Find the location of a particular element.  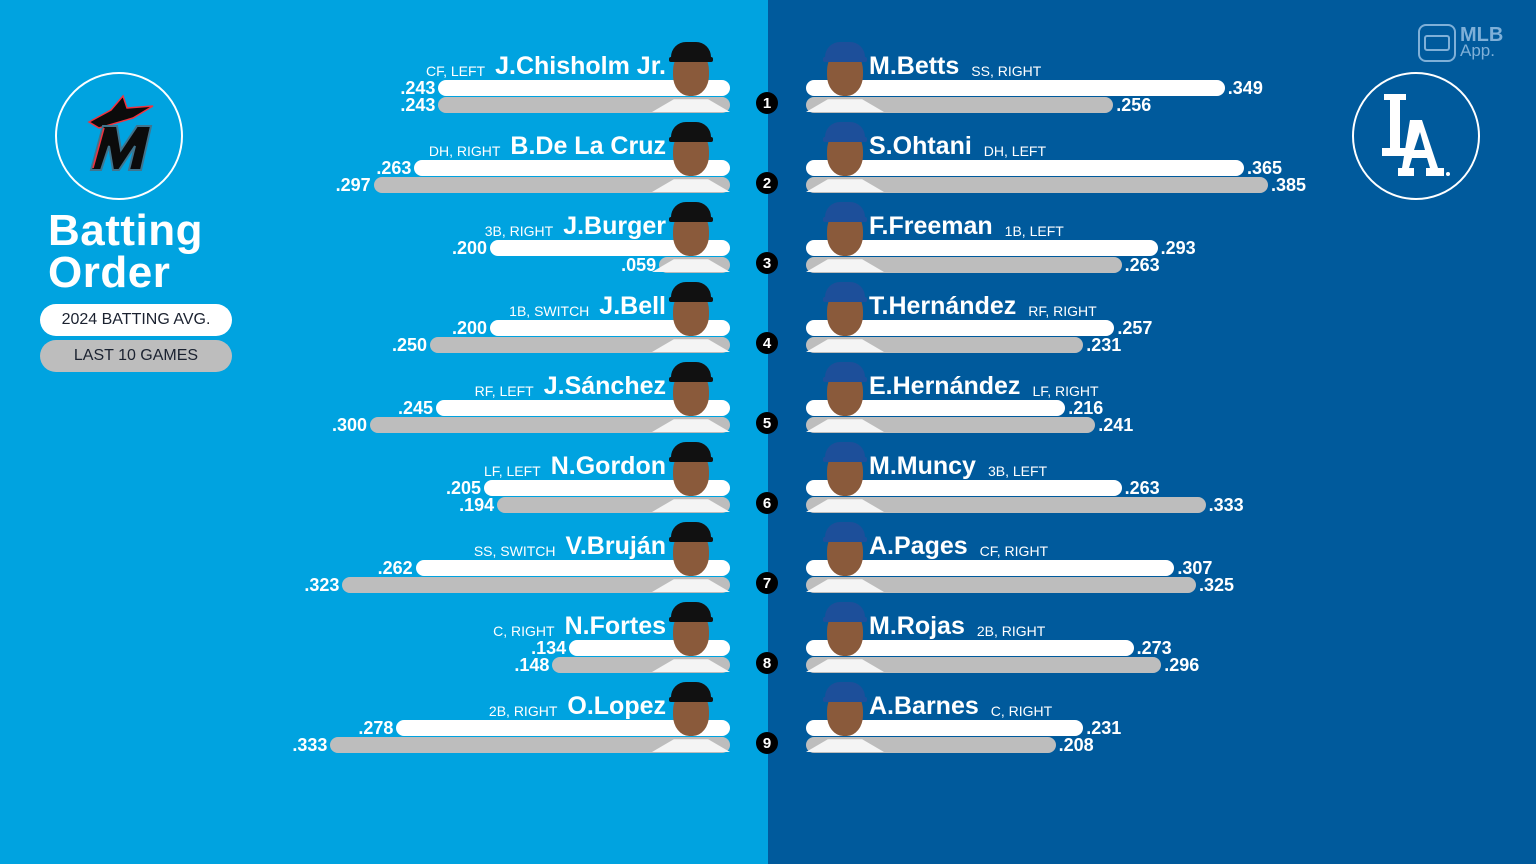

season-avg-value: .134 is located at coordinates (549, 648).